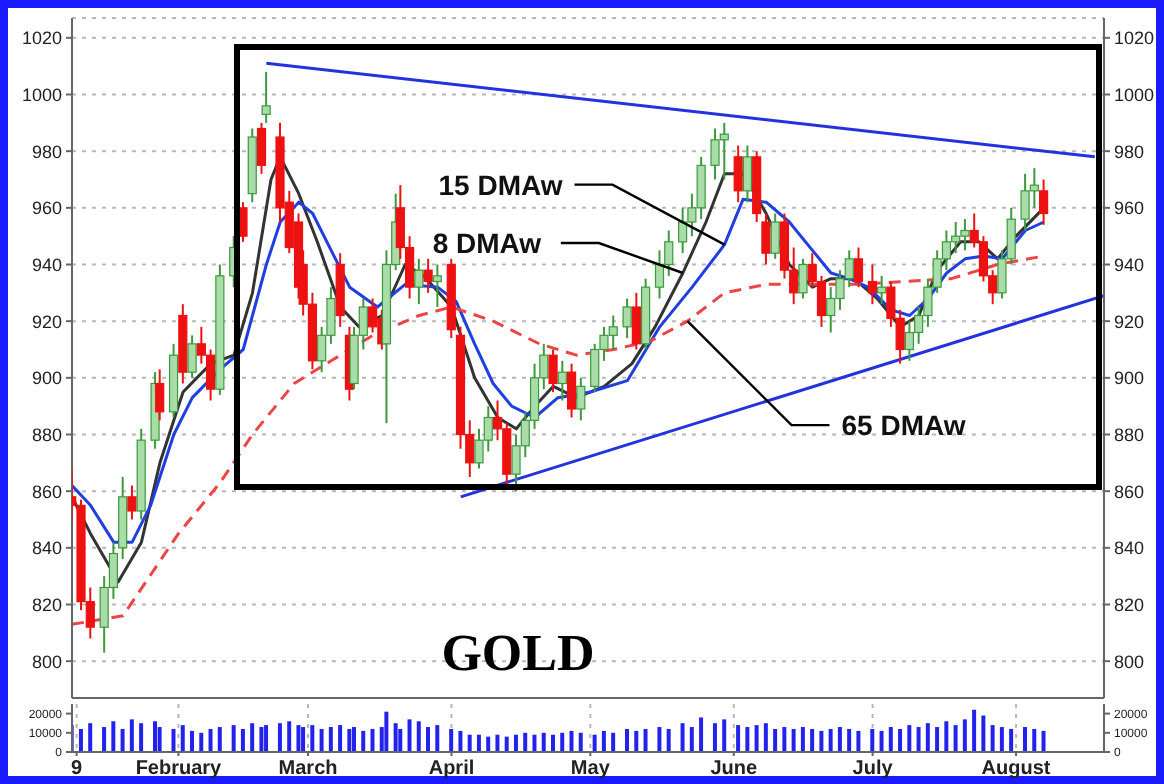  I want to click on y2-tick-label: 860, so click(1129, 491).